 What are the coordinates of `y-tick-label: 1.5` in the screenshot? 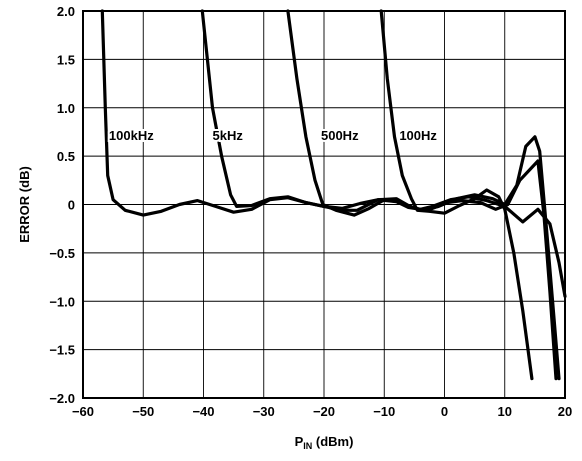 It's located at (66, 59).